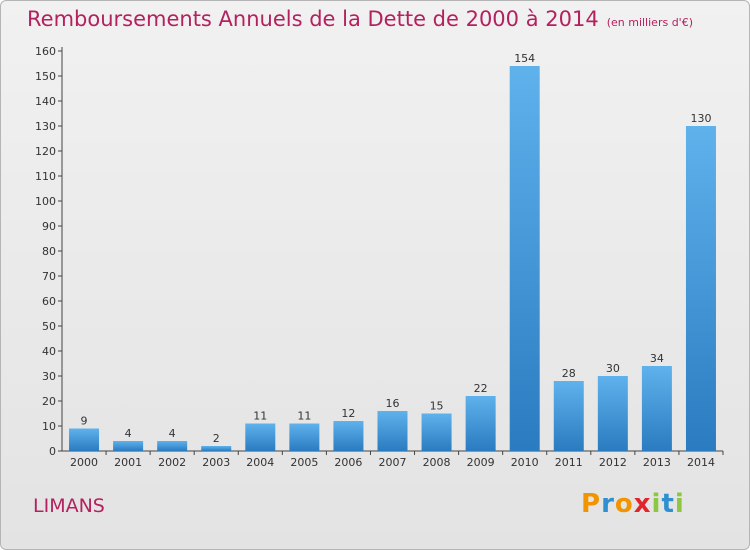 Image resolution: width=750 pixels, height=550 pixels. I want to click on logo-letter: x, so click(642, 504).